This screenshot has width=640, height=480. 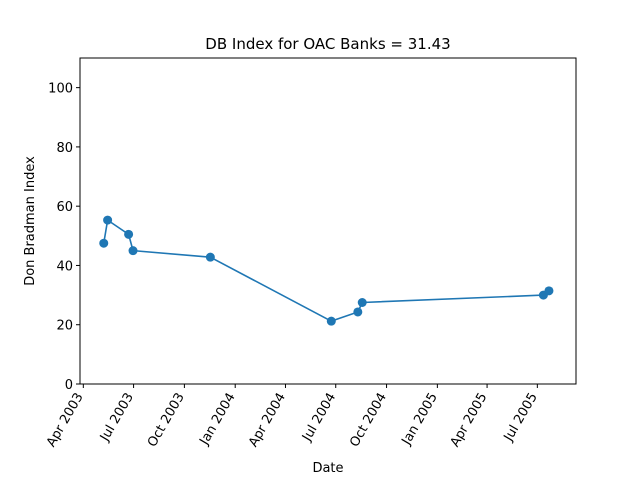 I want to click on y-tick-label: 0, so click(x=69, y=385).